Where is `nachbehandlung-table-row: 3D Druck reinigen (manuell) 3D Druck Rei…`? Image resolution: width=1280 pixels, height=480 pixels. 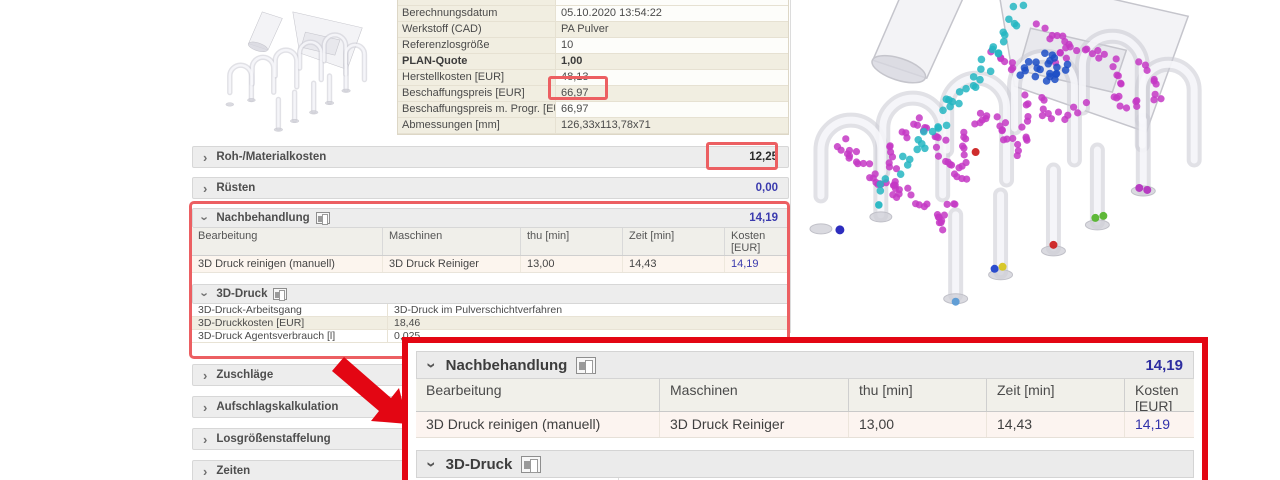
nachbehandlung-table-row: 3D Druck reinigen (manuell) 3D Druck Rei… is located at coordinates (490, 264).